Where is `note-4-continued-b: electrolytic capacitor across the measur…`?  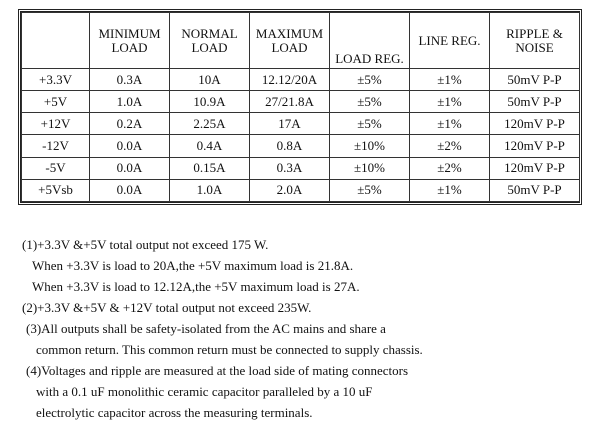
note-4-continued-b: electrolytic capacitor across the measur… is located at coordinates (174, 412).